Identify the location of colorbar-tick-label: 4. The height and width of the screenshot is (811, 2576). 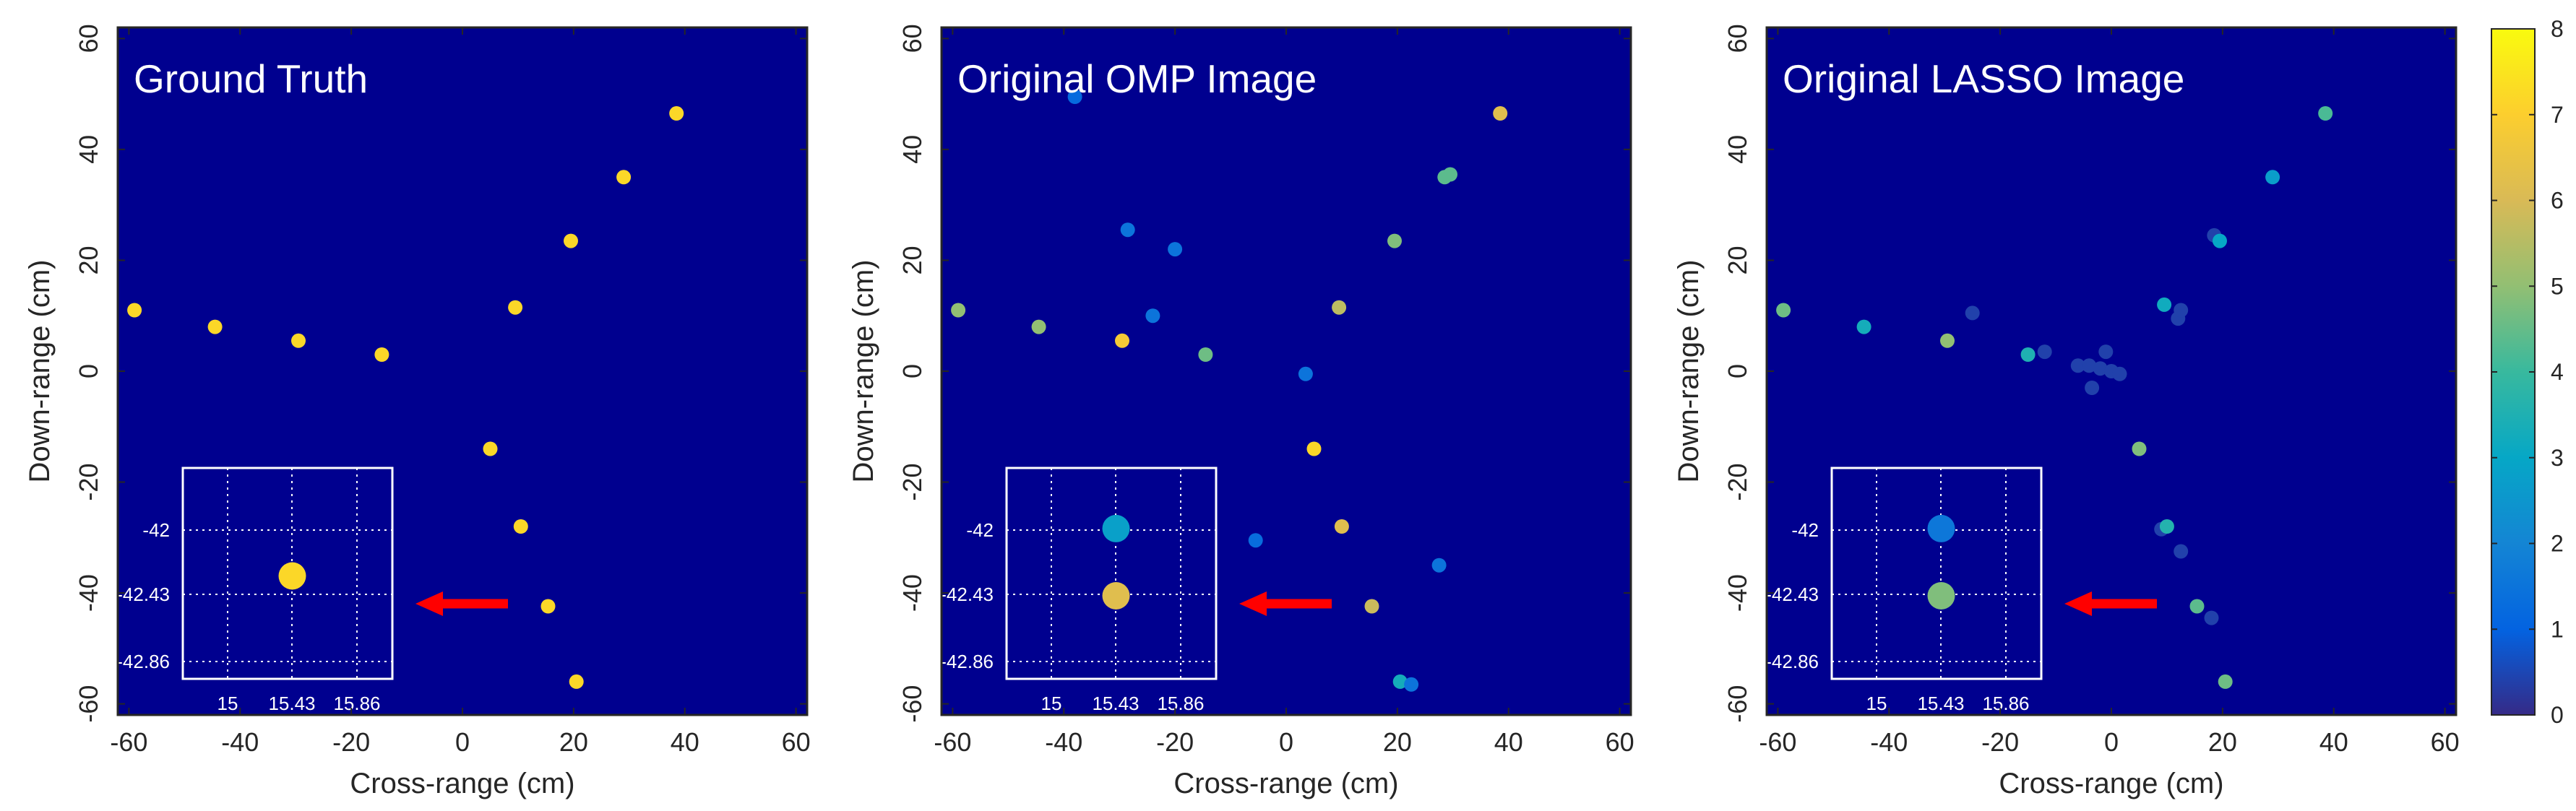
(2557, 372).